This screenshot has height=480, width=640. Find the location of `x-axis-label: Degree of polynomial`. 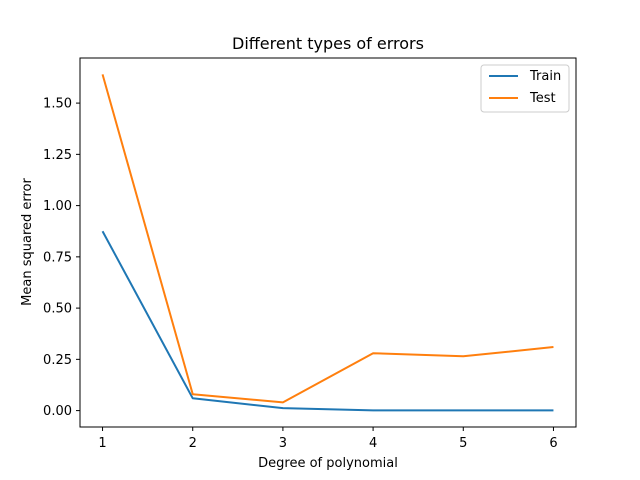

x-axis-label: Degree of polynomial is located at coordinates (328, 463).